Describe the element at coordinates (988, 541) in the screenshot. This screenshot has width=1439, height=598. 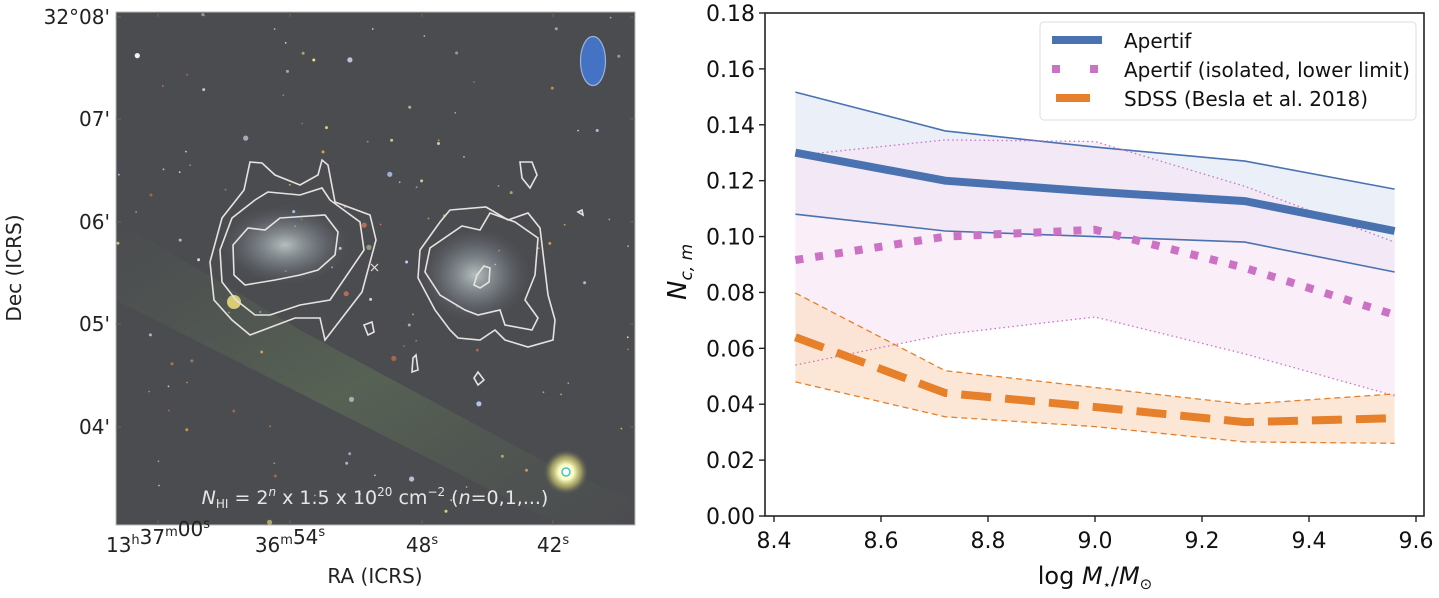
I see `x-tick-label: 8.8` at that location.